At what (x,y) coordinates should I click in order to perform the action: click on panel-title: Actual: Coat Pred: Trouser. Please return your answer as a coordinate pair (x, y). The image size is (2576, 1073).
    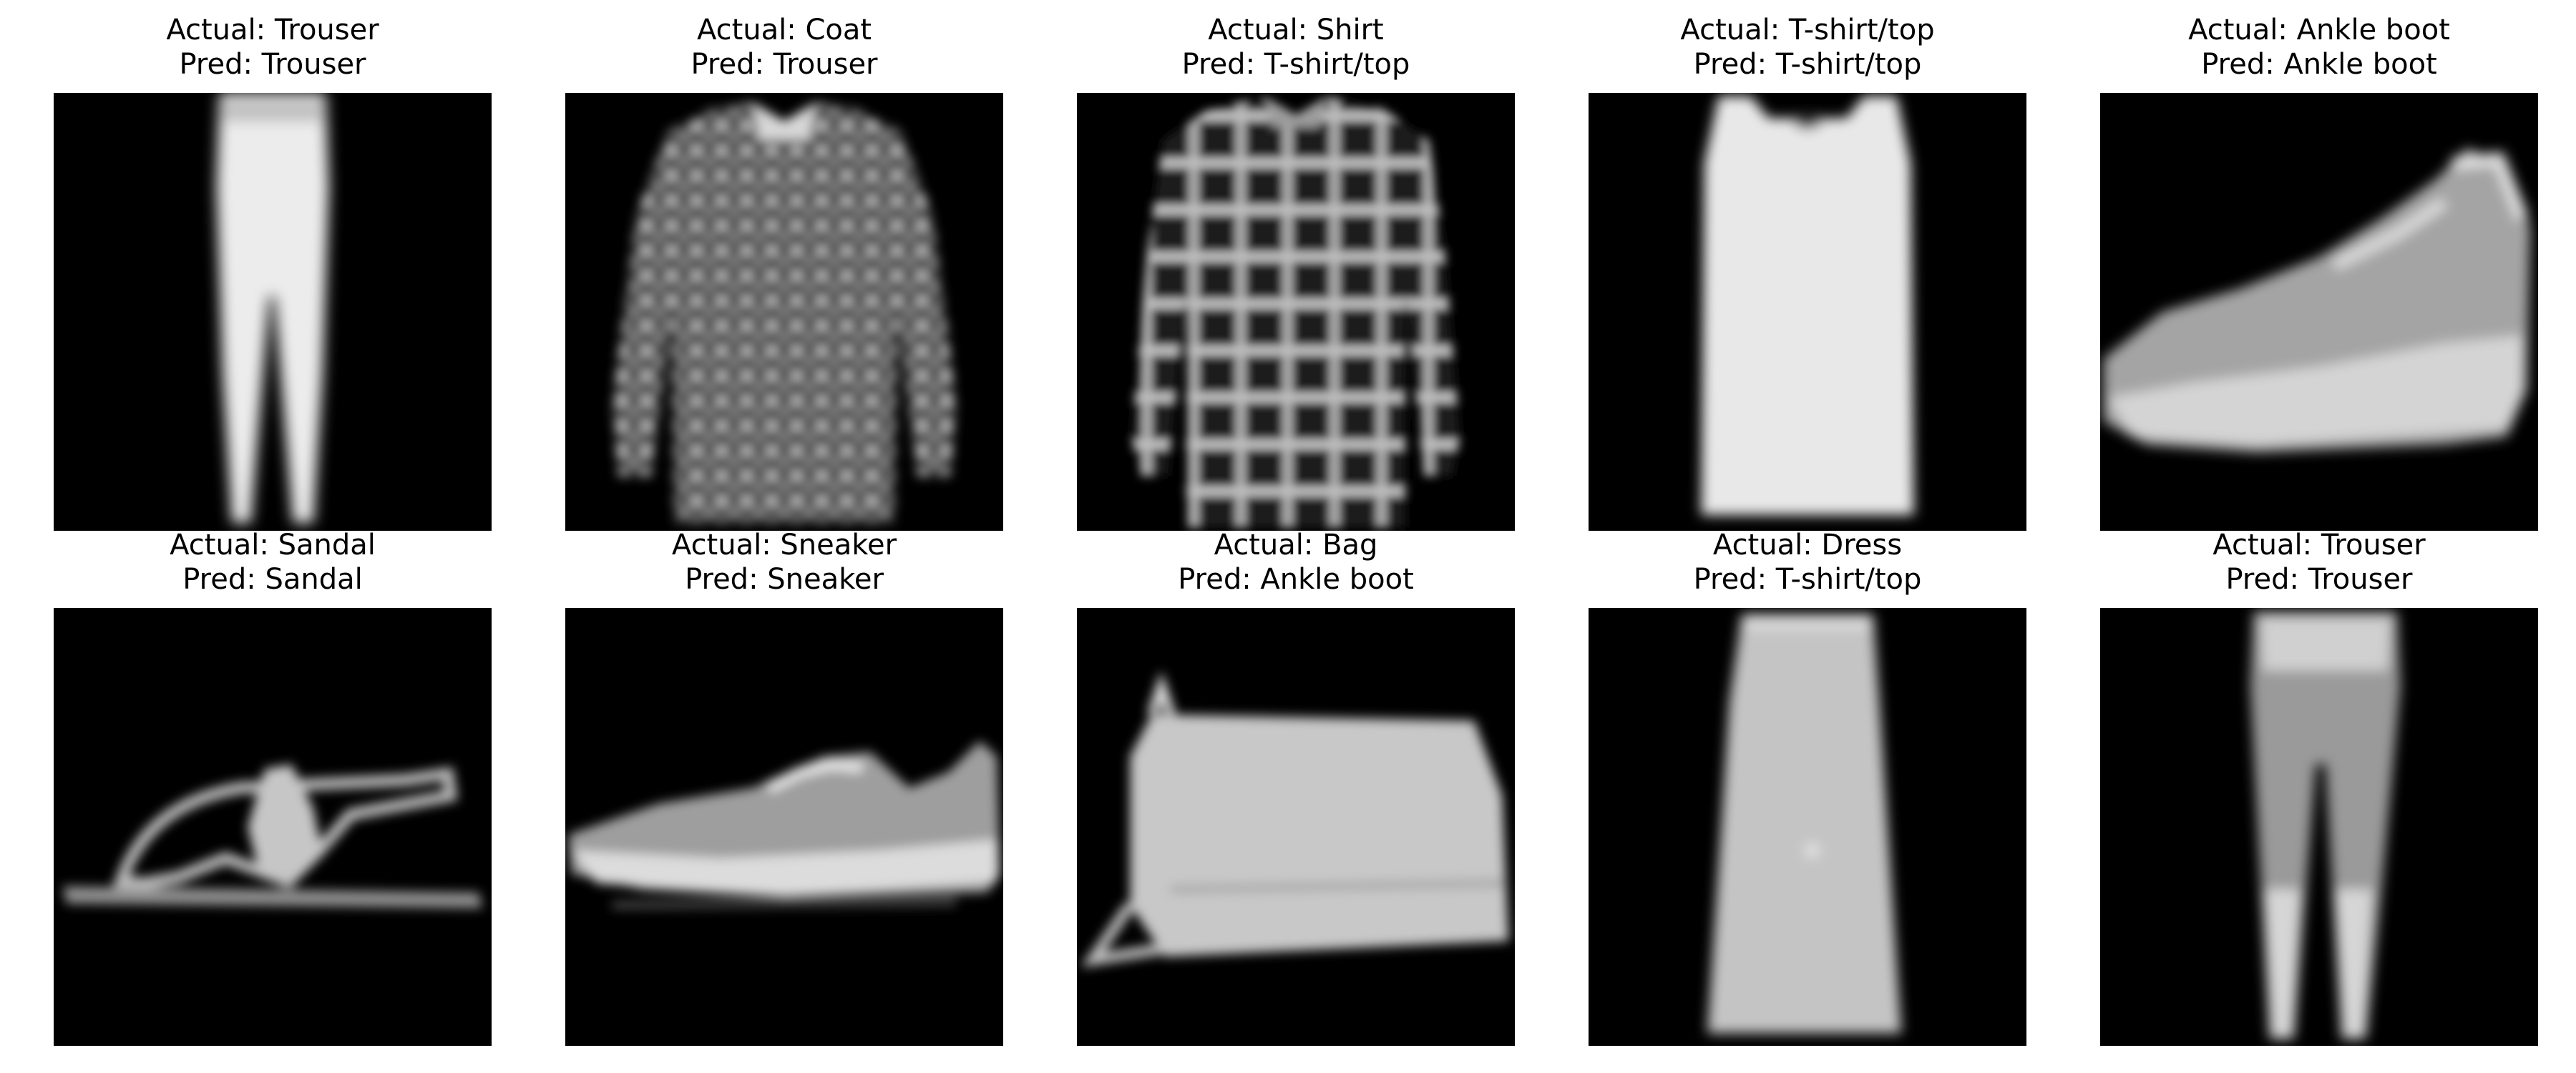
    Looking at the image, I should click on (784, 48).